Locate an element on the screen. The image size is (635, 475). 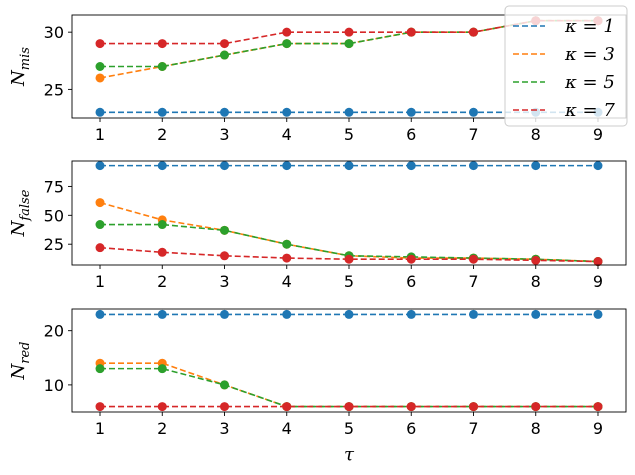
x-tick-label: 1 is located at coordinates (100, 428).